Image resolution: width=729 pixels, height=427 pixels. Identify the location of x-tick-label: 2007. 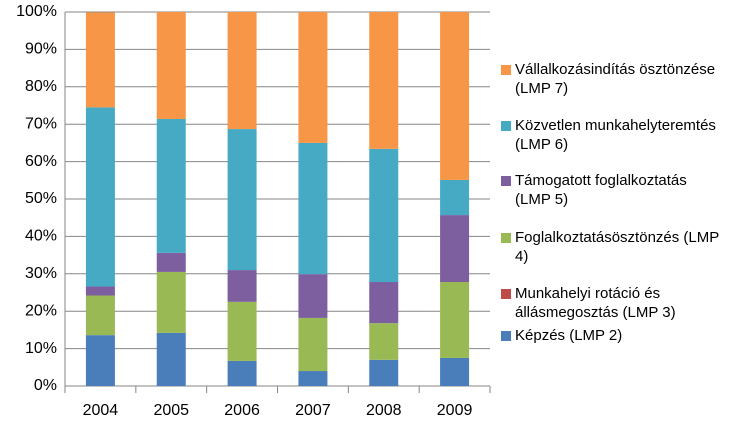
(313, 410).